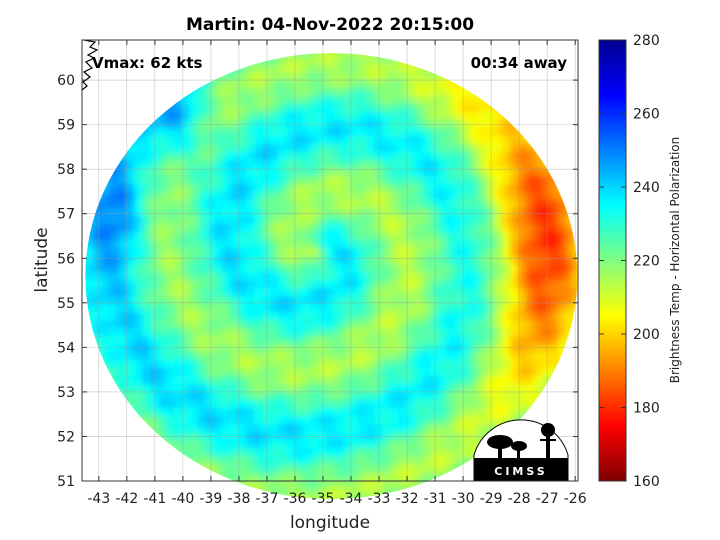 The width and height of the screenshot is (720, 540). Describe the element at coordinates (646, 409) in the screenshot. I see `colorbar-tick-label: 180` at that location.